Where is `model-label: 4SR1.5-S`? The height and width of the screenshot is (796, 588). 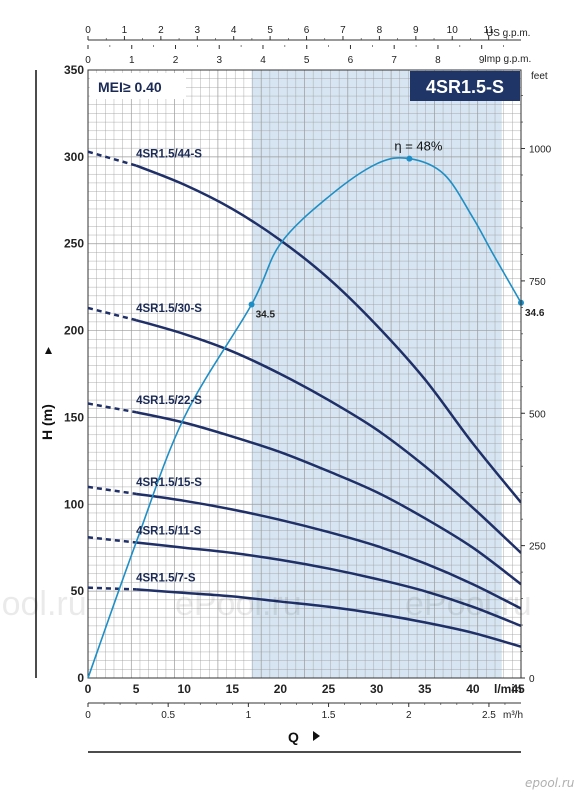
model-label: 4SR1.5-S is located at coordinates (465, 87).